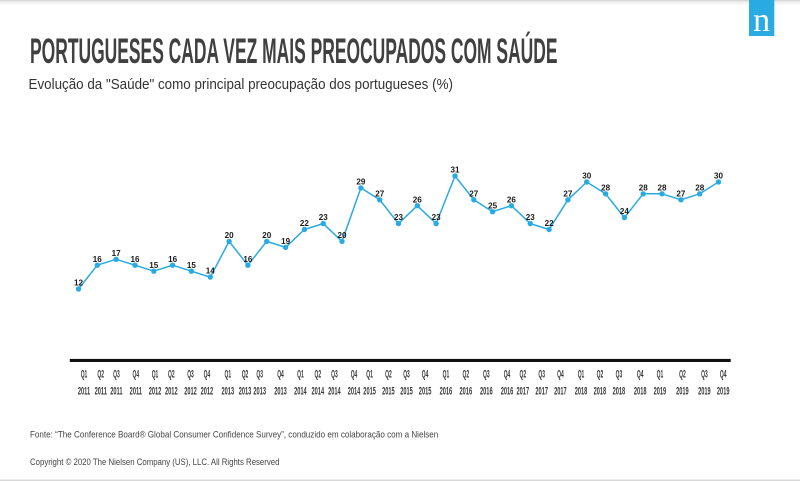  What do you see at coordinates (211, 271) in the screenshot?
I see `svg-text: 14` at bounding box center [211, 271].